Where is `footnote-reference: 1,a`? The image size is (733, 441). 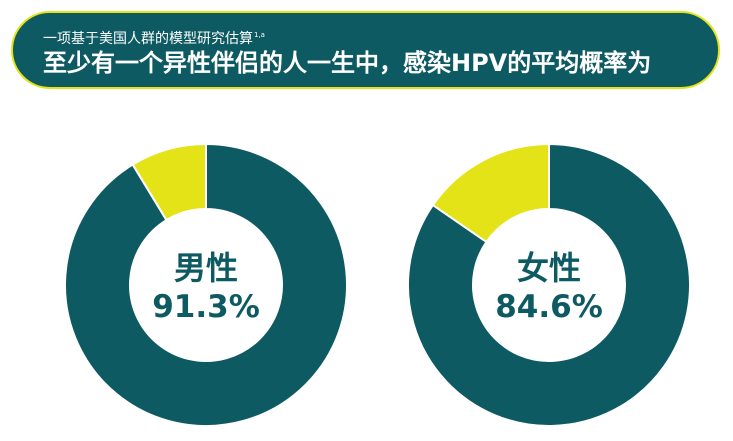
footnote-reference: 1,a is located at coordinates (259, 35).